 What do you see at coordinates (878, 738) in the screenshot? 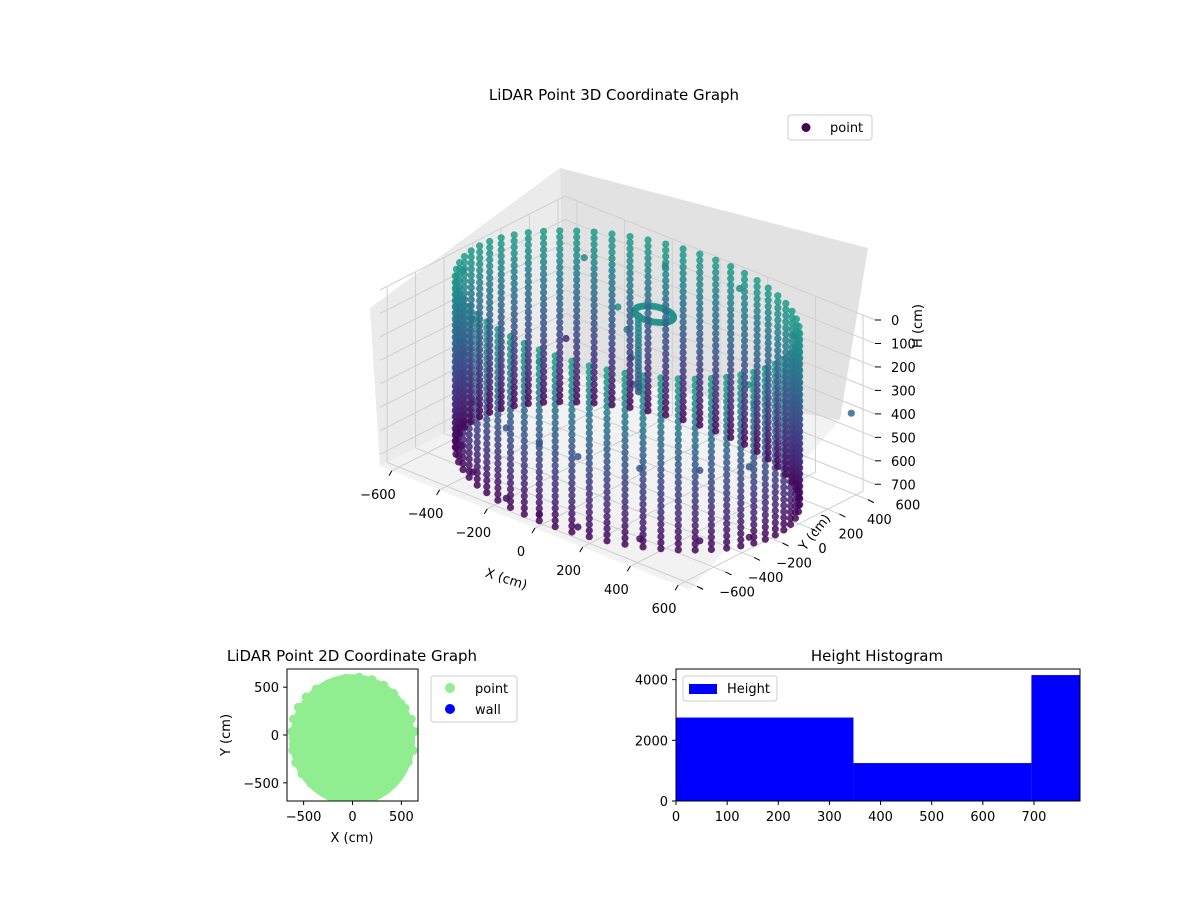
I see `histogram-bars` at bounding box center [878, 738].